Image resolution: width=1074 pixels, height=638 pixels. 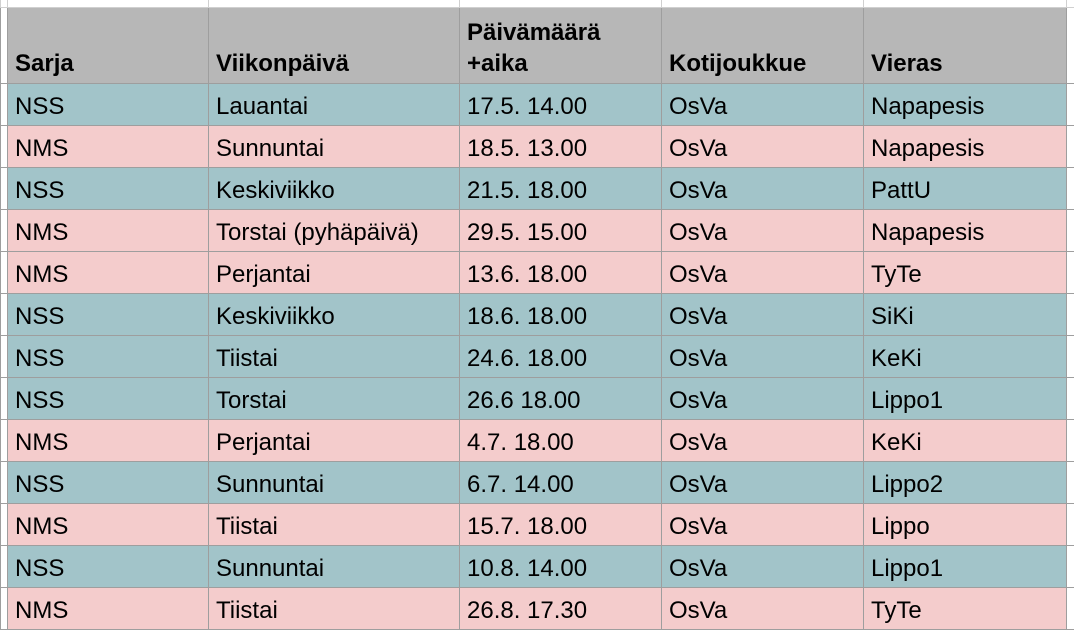 What do you see at coordinates (965, 314) in the screenshot?
I see `cell: SiKi` at bounding box center [965, 314].